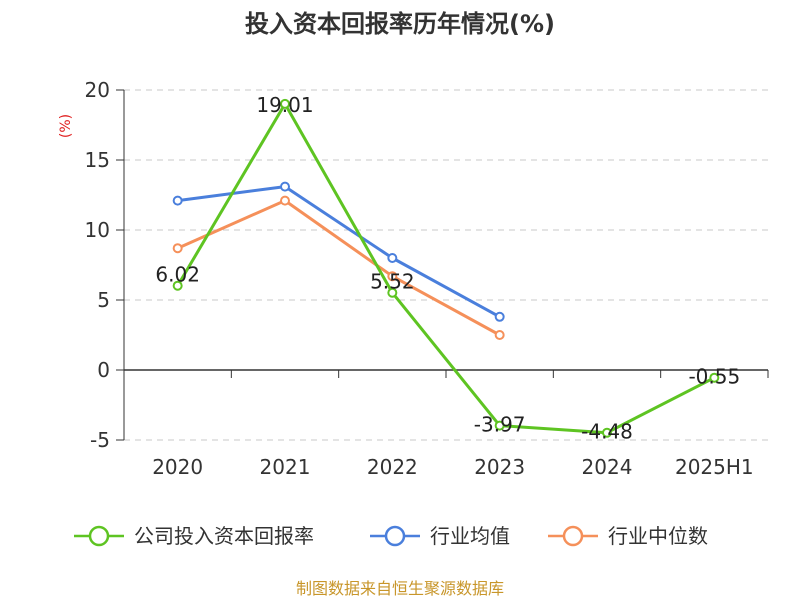  Describe the element at coordinates (392, 467) in the screenshot. I see `x-tick-label: 2022` at that location.